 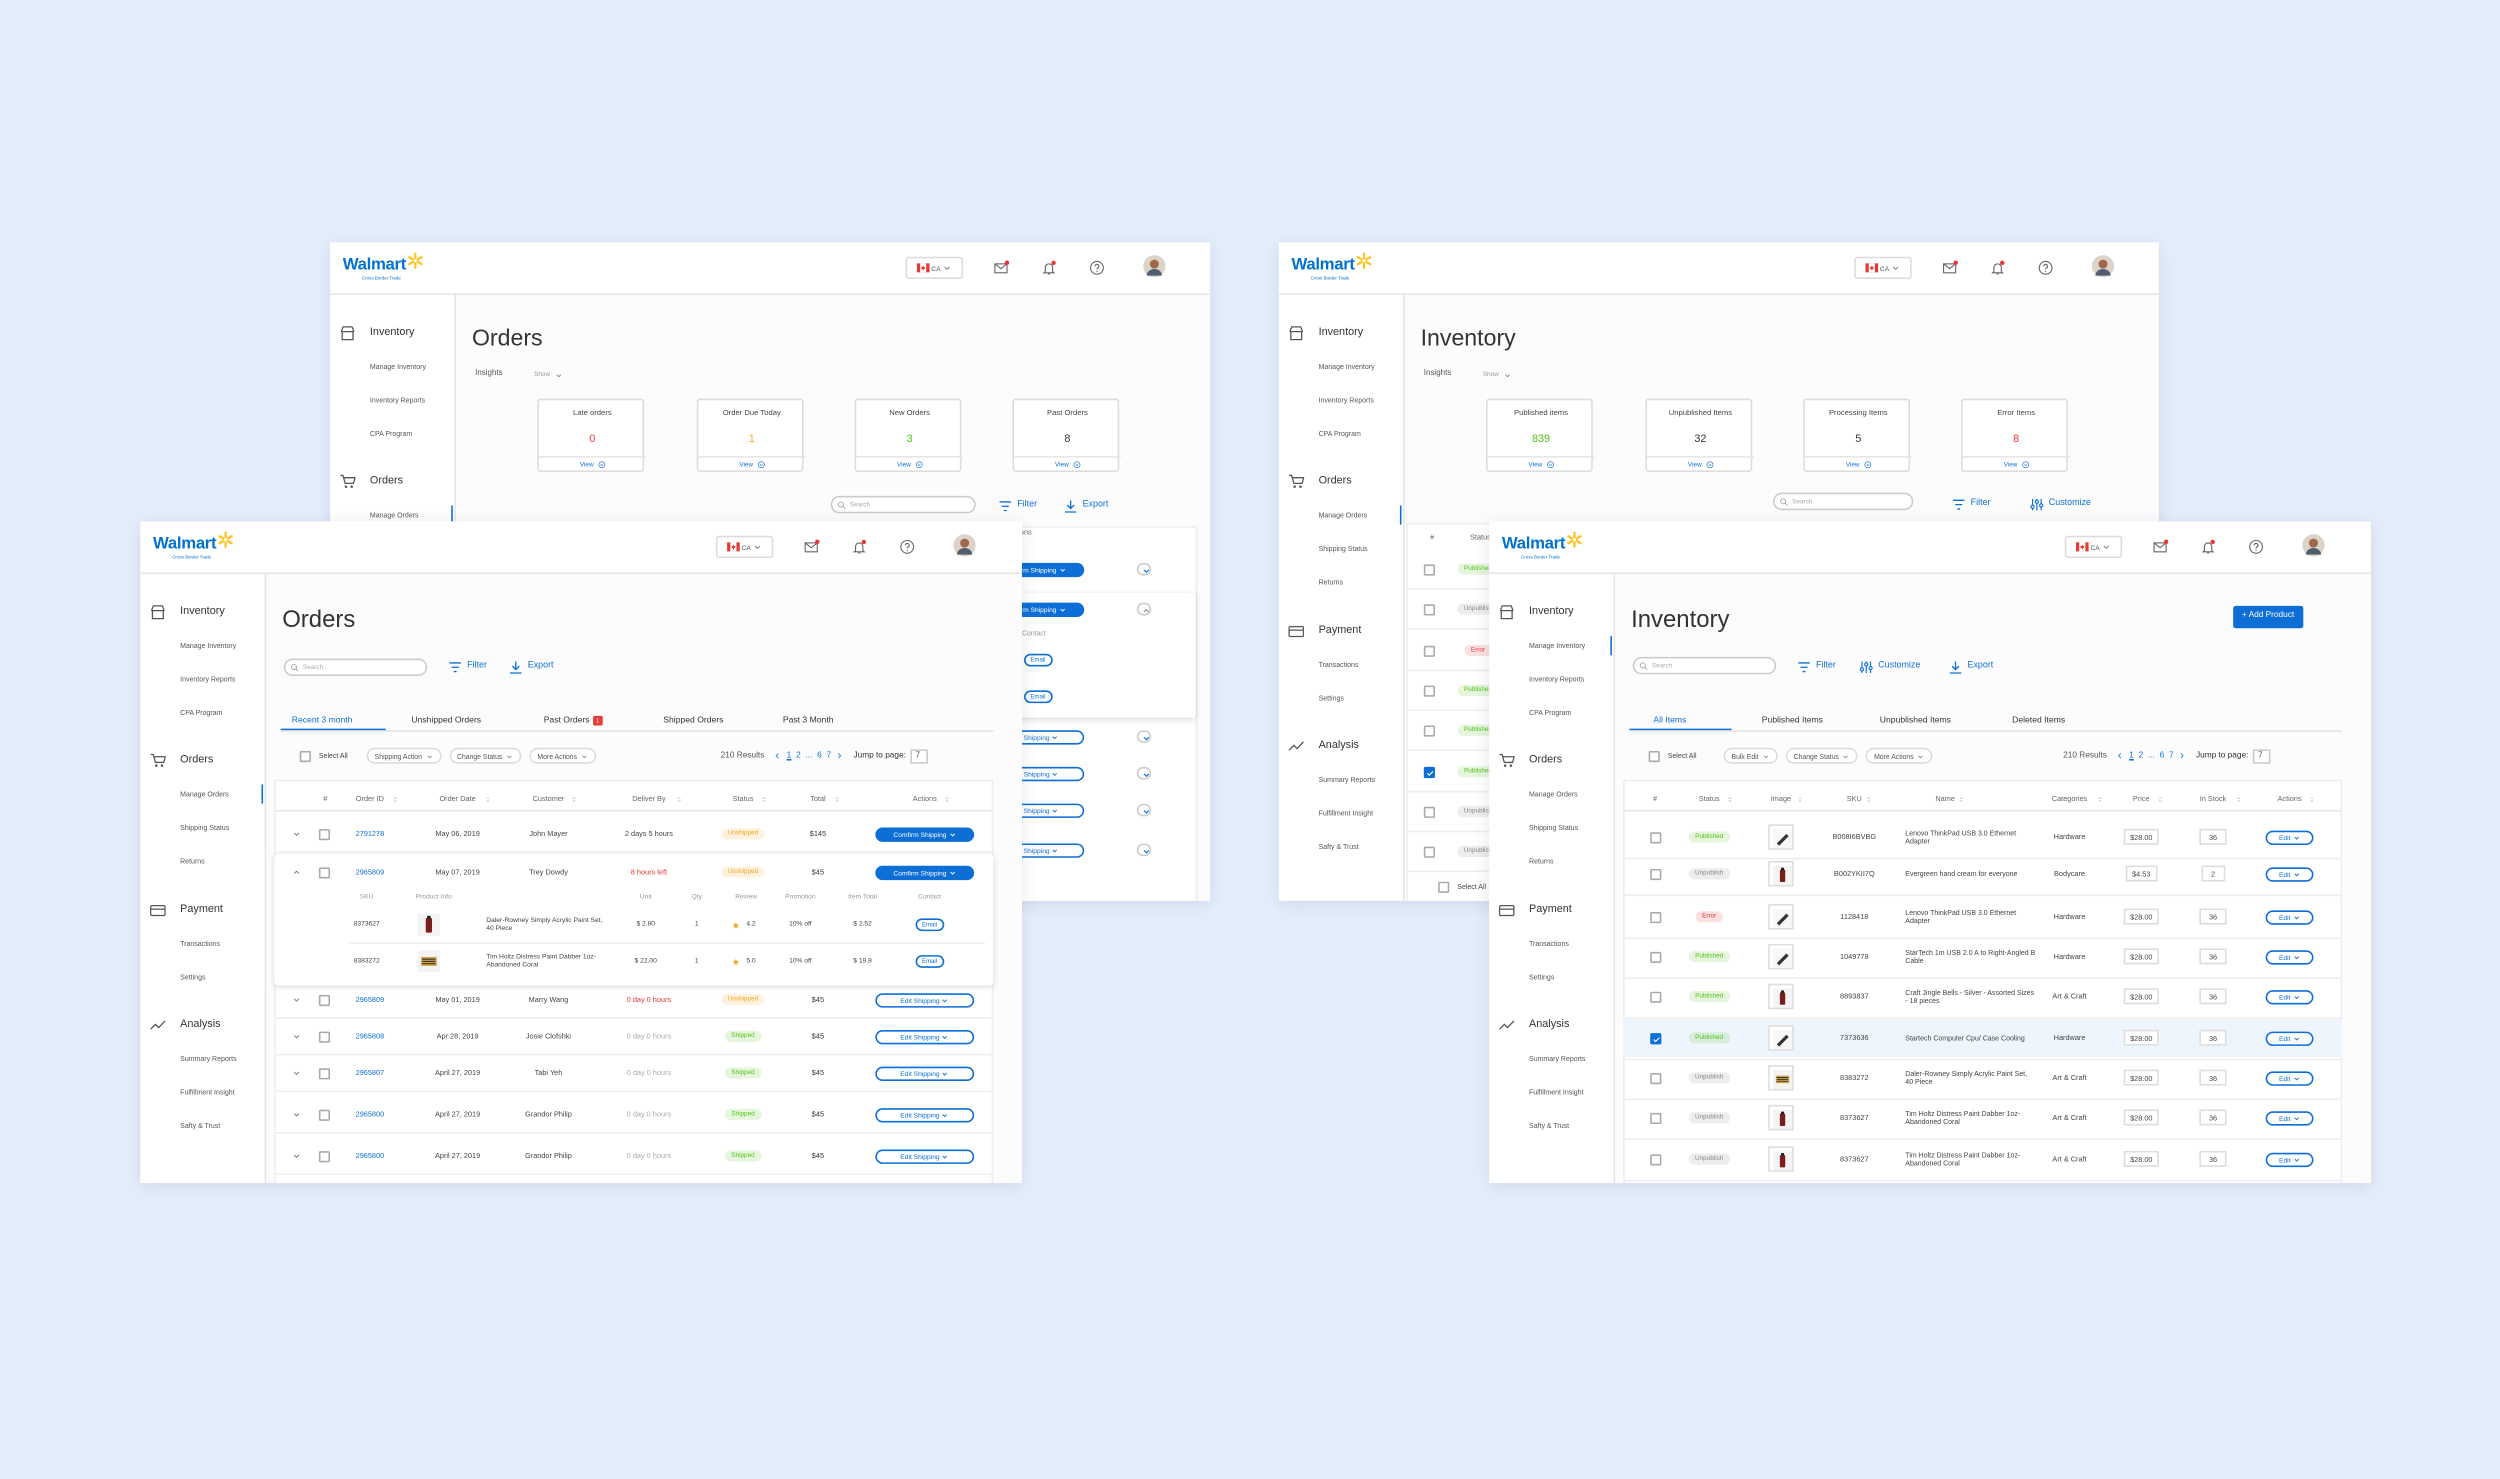 What do you see at coordinates (2038, 720) in the screenshot?
I see `tab: Deleted Items` at bounding box center [2038, 720].